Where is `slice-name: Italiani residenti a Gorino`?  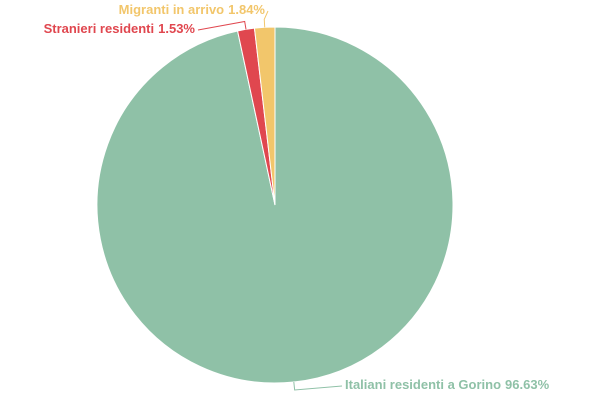
slice-name: Italiani residenti a Gorino is located at coordinates (423, 384).